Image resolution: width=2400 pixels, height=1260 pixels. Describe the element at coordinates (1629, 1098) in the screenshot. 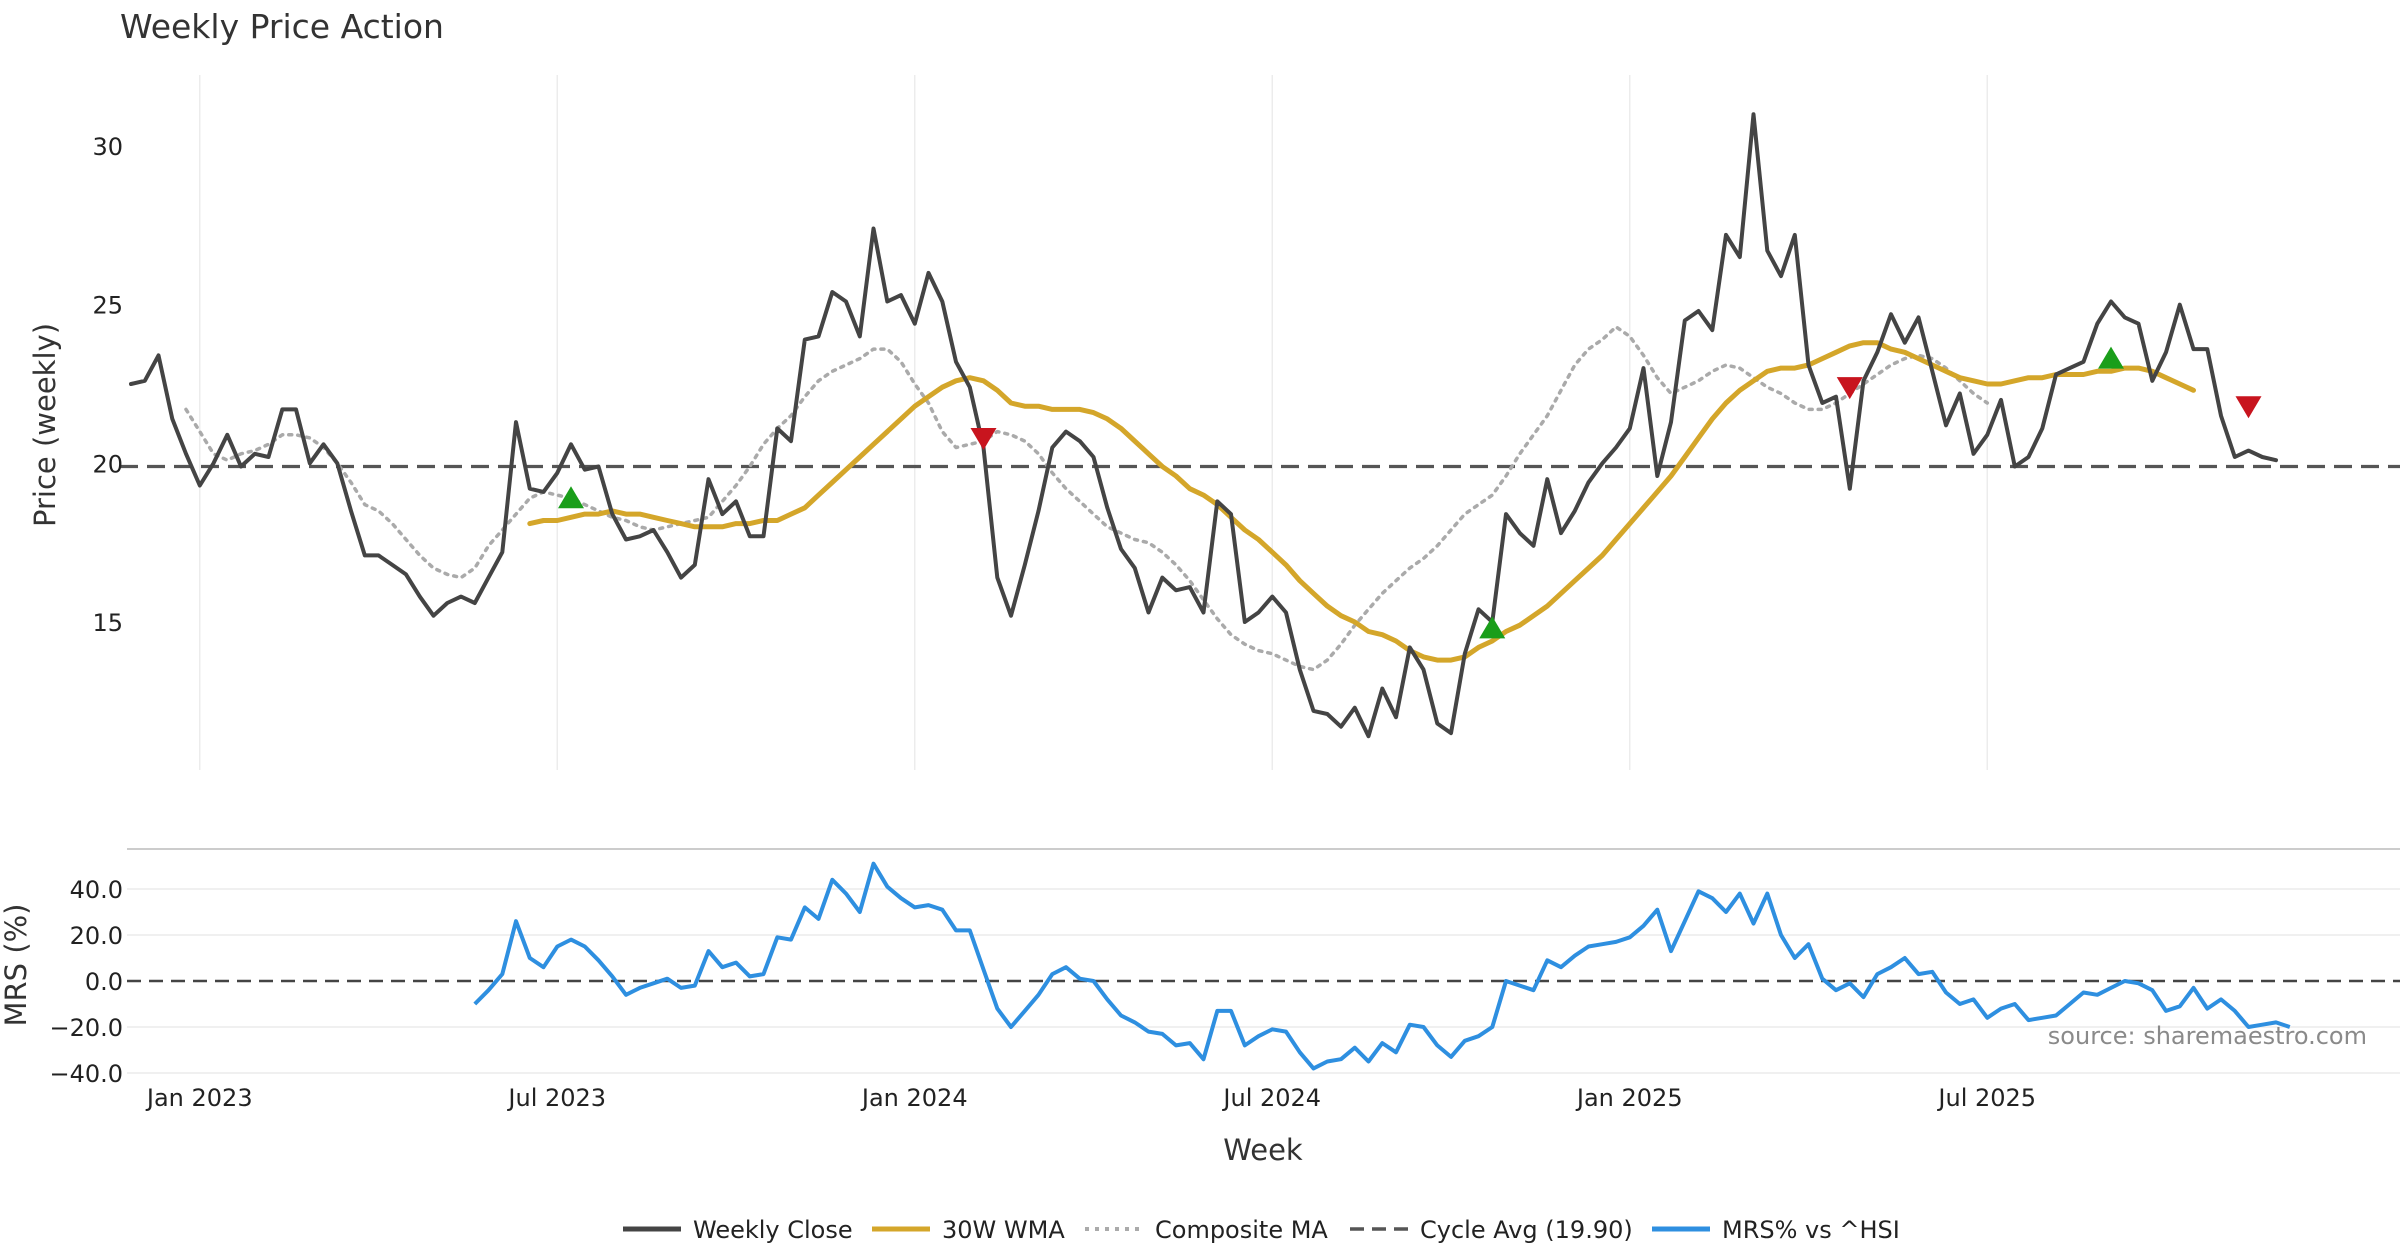

I see `x-tick-label: Jan 2025` at that location.